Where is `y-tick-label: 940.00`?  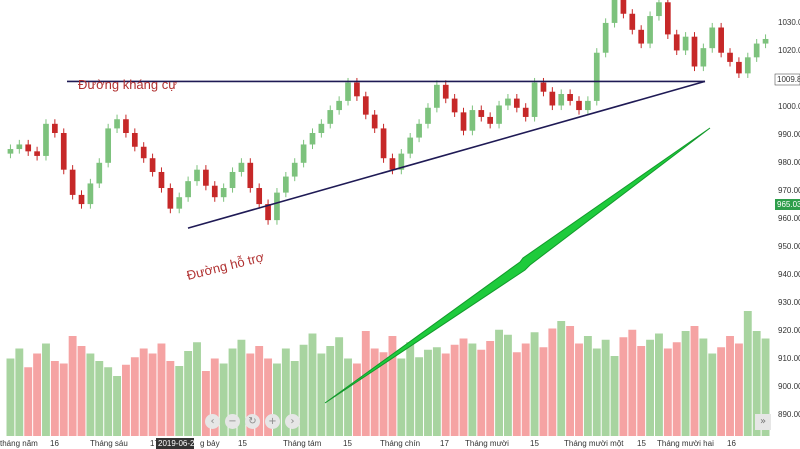
y-tick-label: 940.00 is located at coordinates (789, 274).